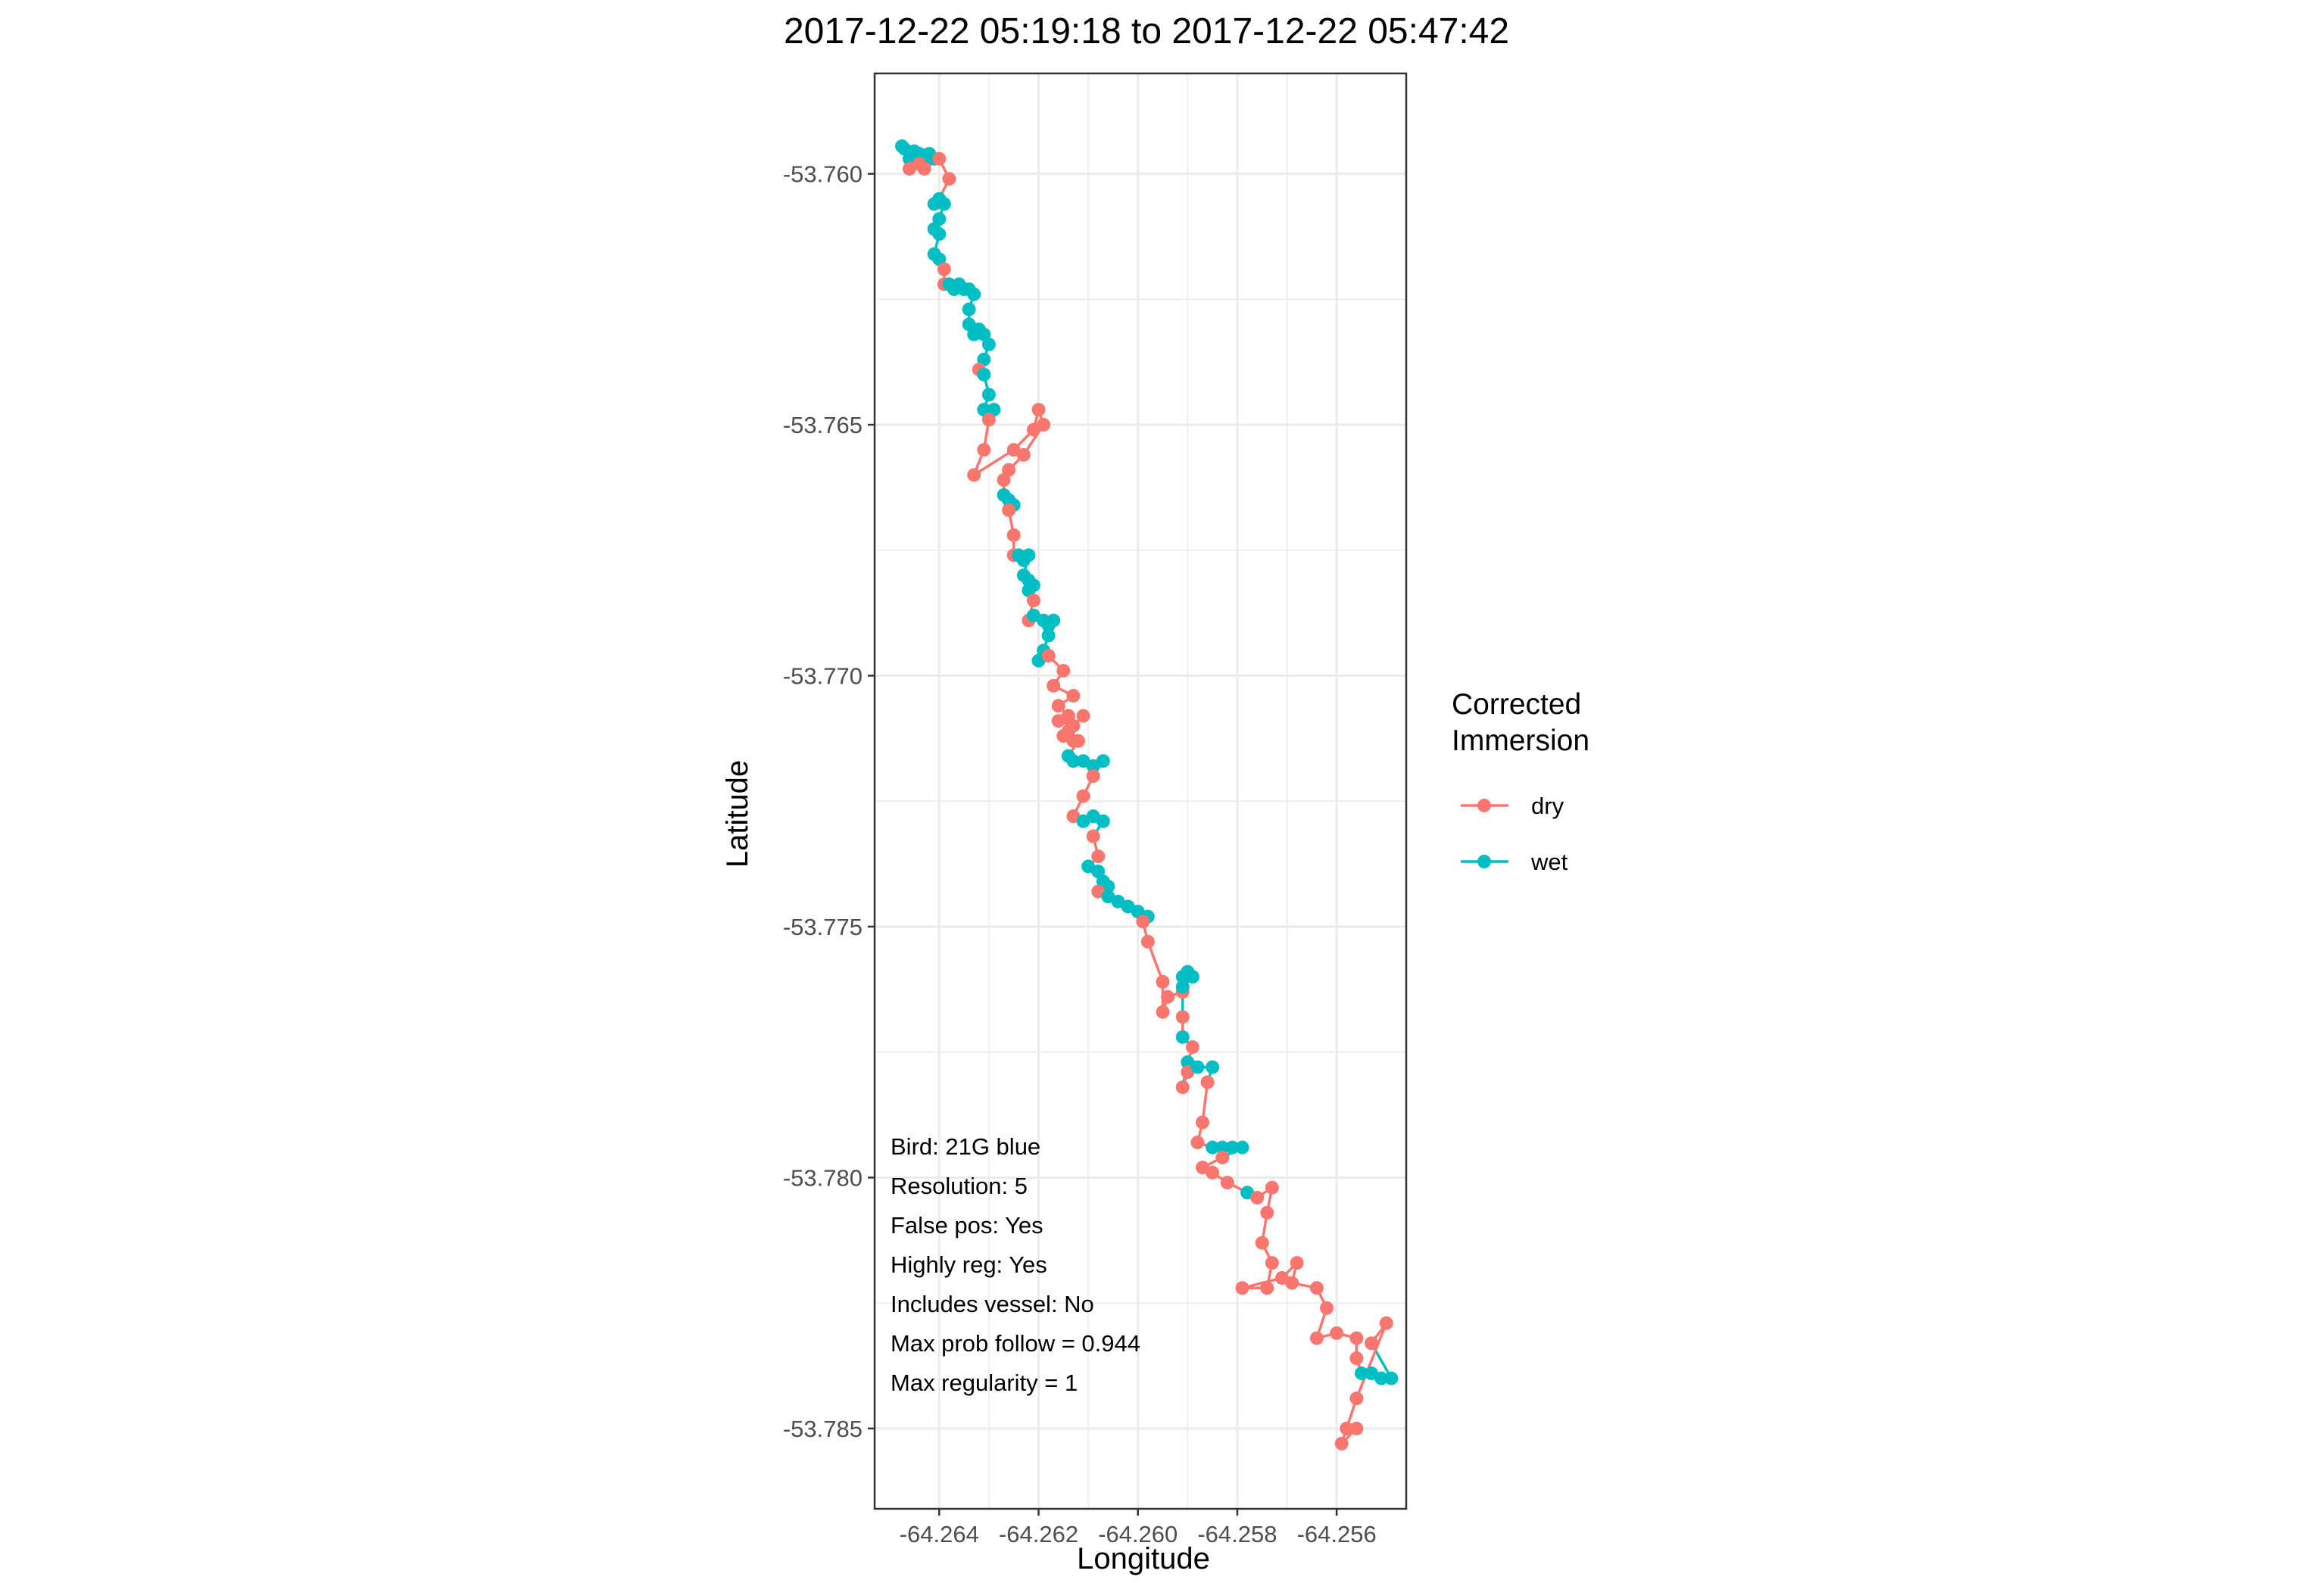 This screenshot has width=2324, height=1583. I want to click on legend-key-point-wet, so click(1484, 861).